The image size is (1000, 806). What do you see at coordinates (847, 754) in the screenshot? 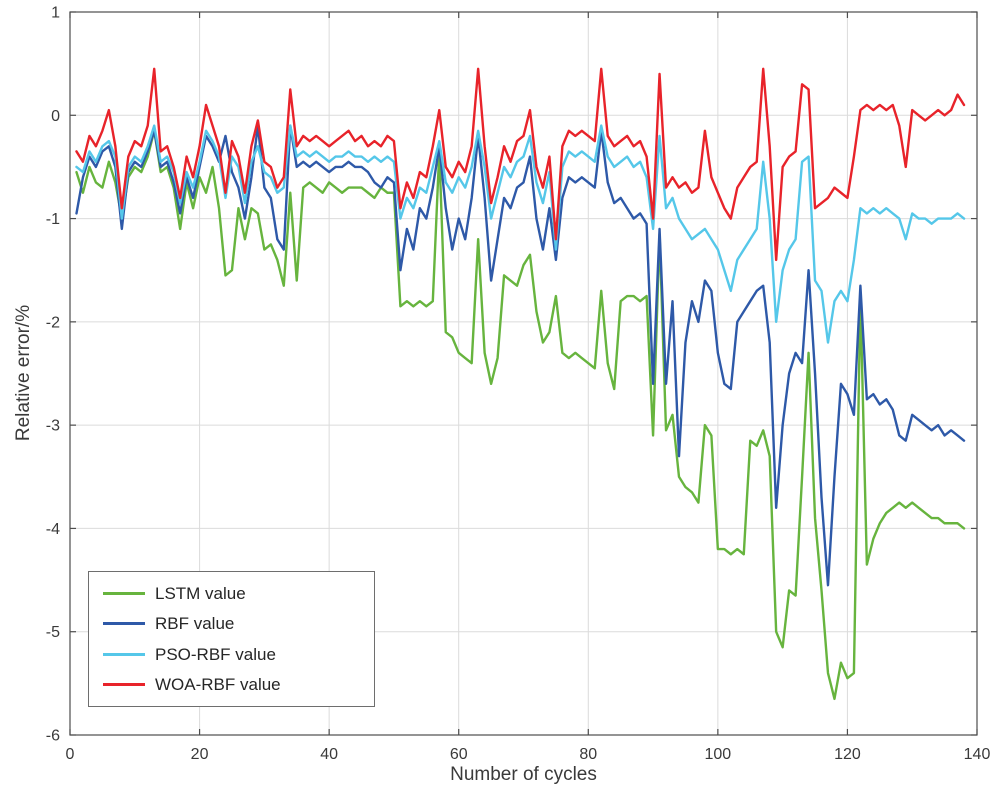
I see `x-tick-label: 120` at bounding box center [847, 754].